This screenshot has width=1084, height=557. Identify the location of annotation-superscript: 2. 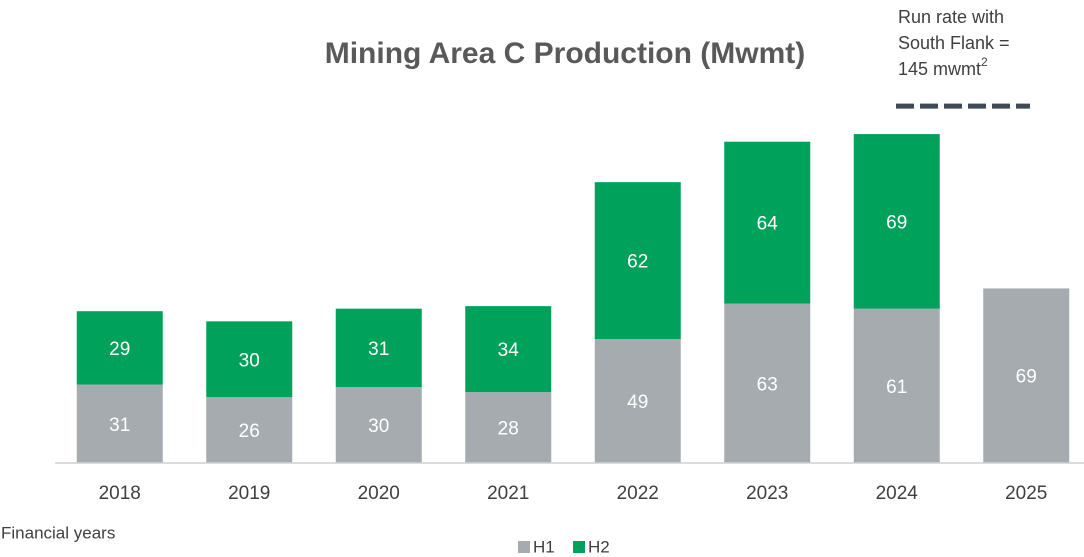
(984, 62).